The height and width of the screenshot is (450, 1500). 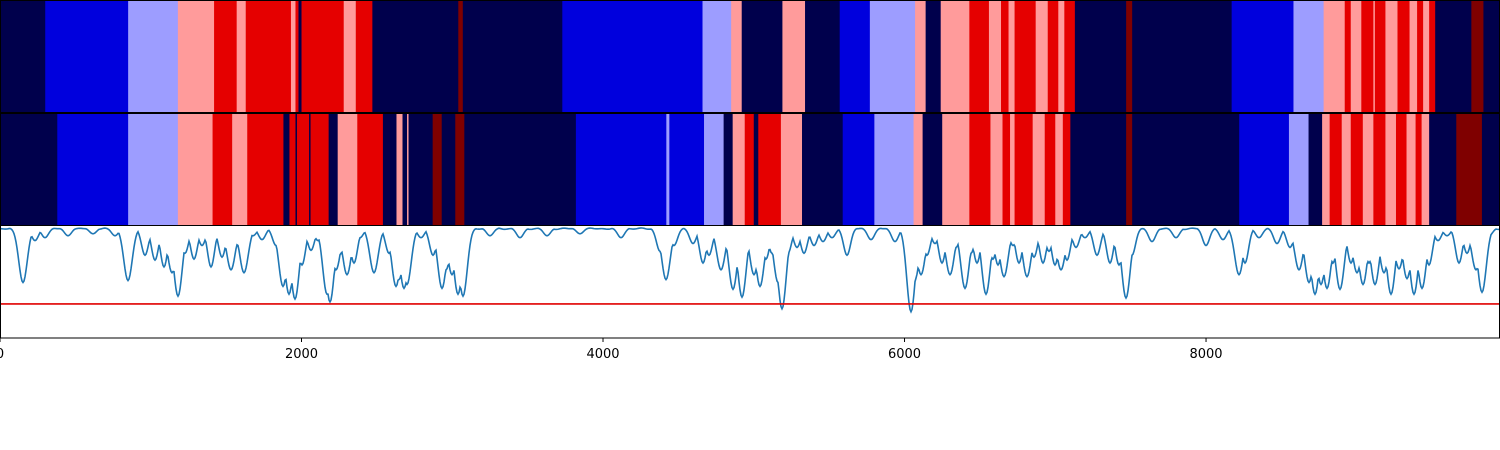 I want to click on x-tick-label-4: 8000, so click(x=1205, y=354).